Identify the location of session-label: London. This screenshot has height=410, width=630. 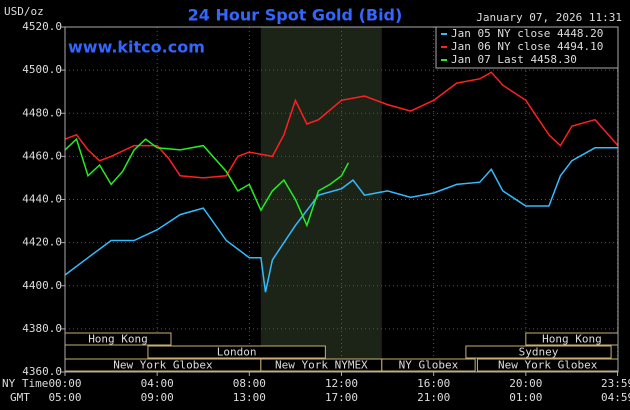
(237, 352).